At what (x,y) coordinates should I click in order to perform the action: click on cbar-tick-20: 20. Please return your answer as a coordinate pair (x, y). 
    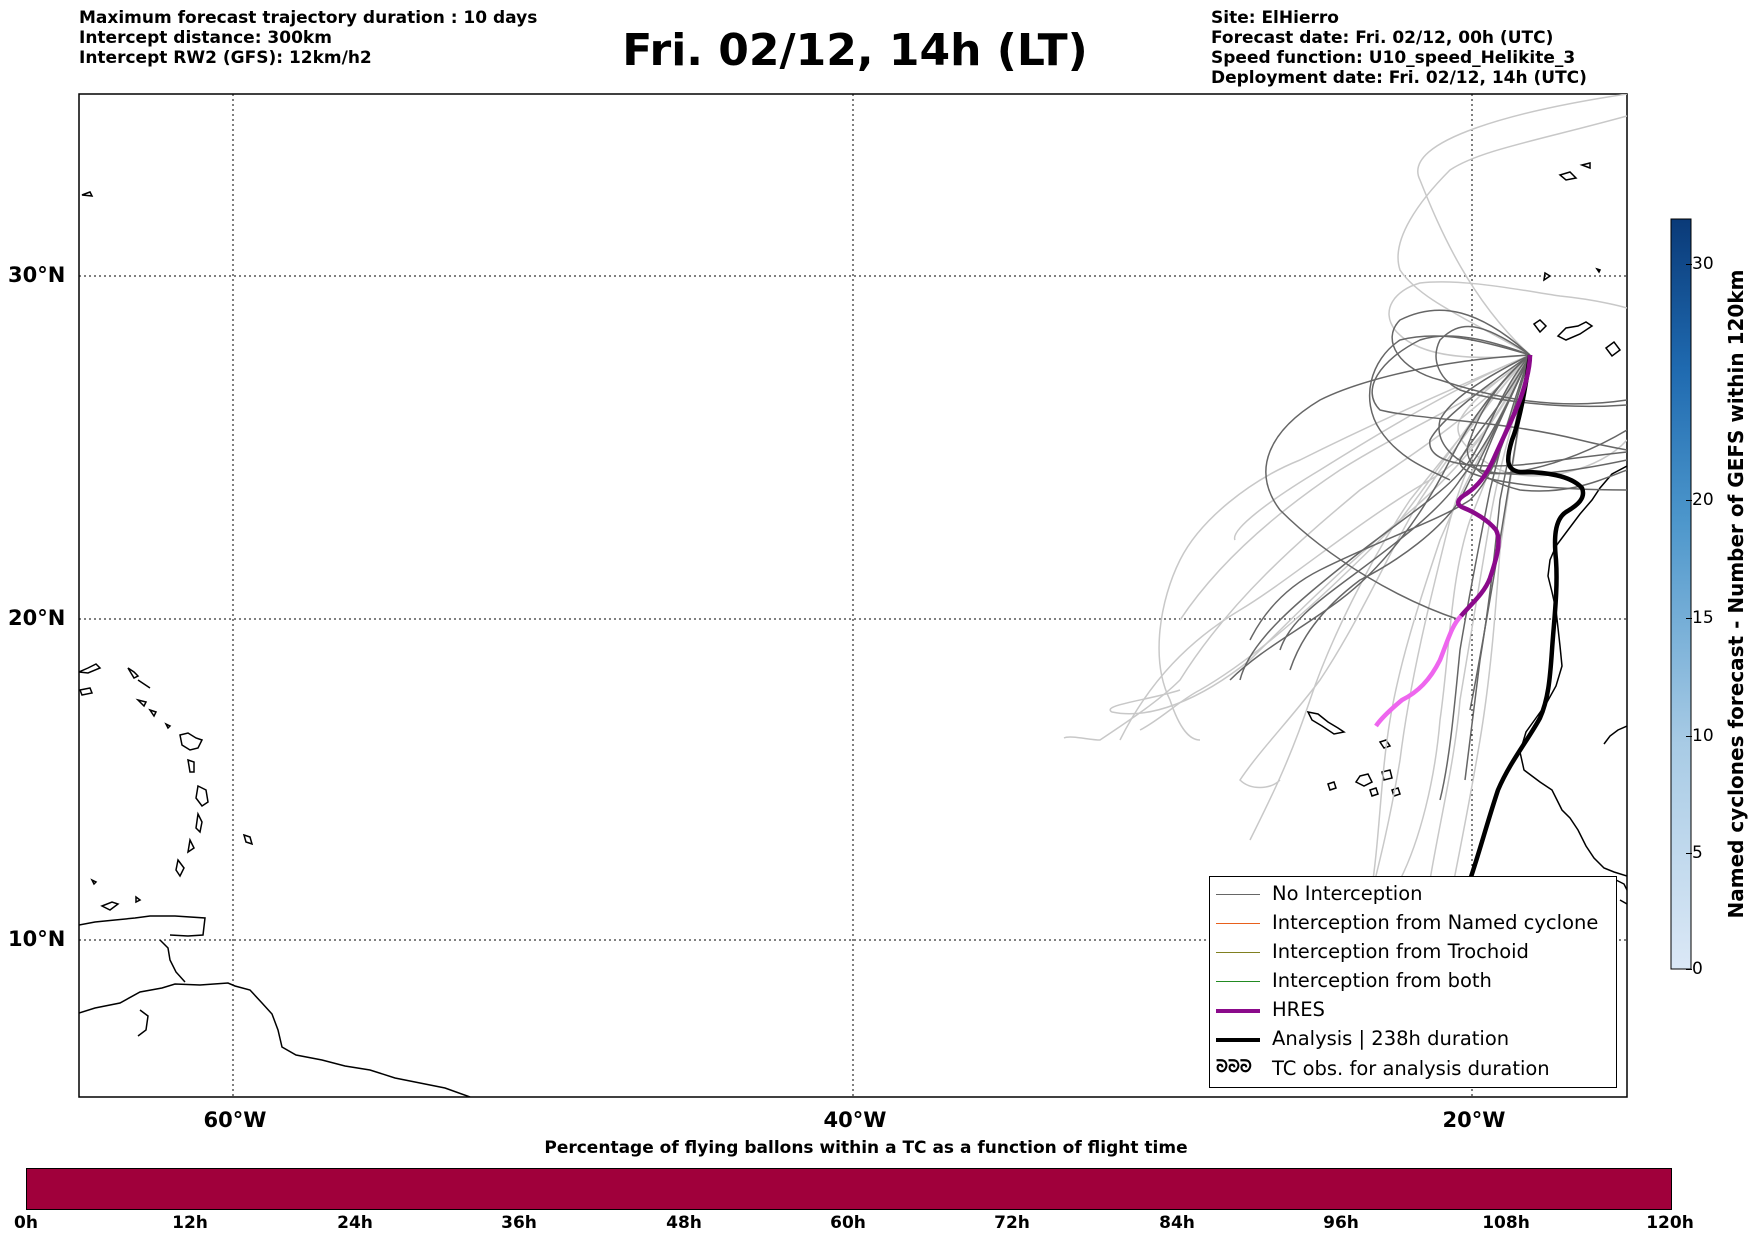
    Looking at the image, I should click on (1703, 500).